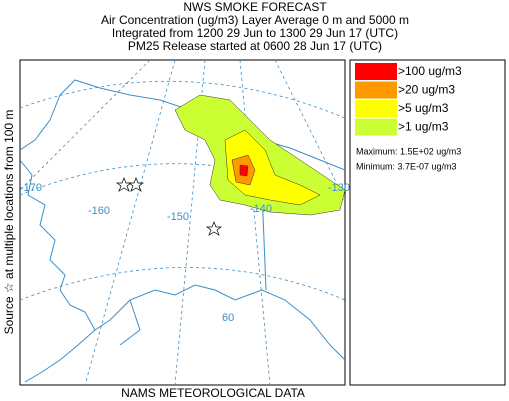 This screenshot has height=401, width=509. What do you see at coordinates (408, 151) in the screenshot?
I see `legend-maximum: Maximum: 1.5E+02 ug/m3` at bounding box center [408, 151].